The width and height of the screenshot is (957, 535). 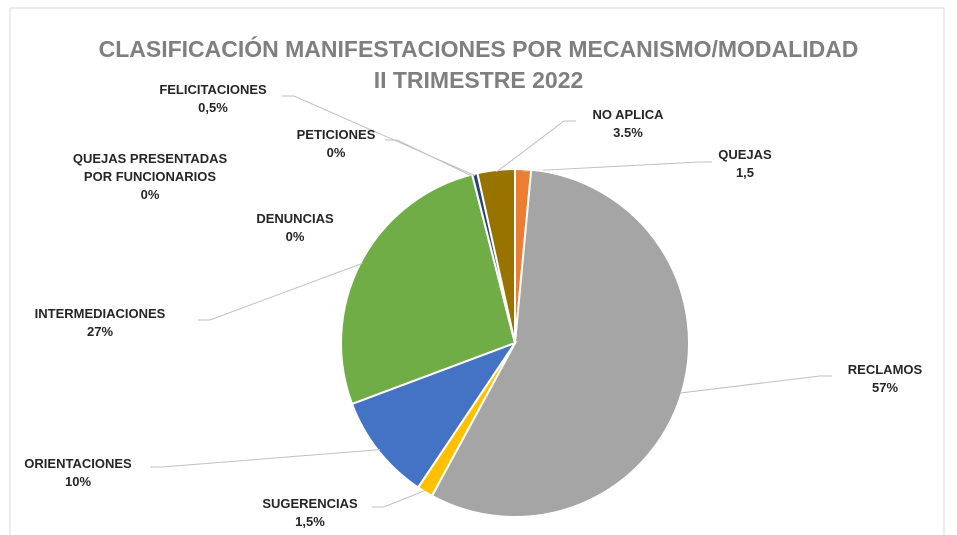 I want to click on label-name: QUEJAS, so click(x=745, y=154).